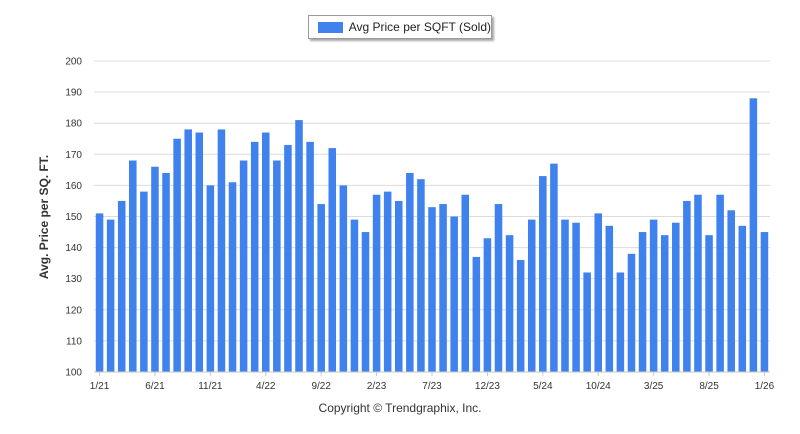  I want to click on legend-label: Avg Price per SQFT (Sold), so click(419, 27).